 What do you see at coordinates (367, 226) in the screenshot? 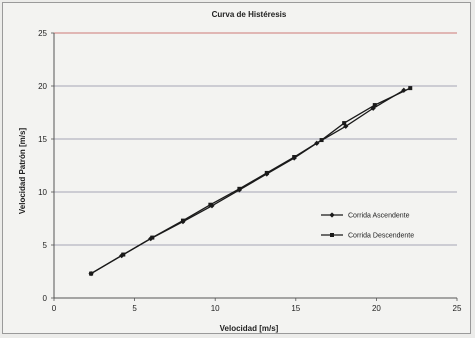
I see `legend: Corrida Ascendente Corrida Descendente` at bounding box center [367, 226].